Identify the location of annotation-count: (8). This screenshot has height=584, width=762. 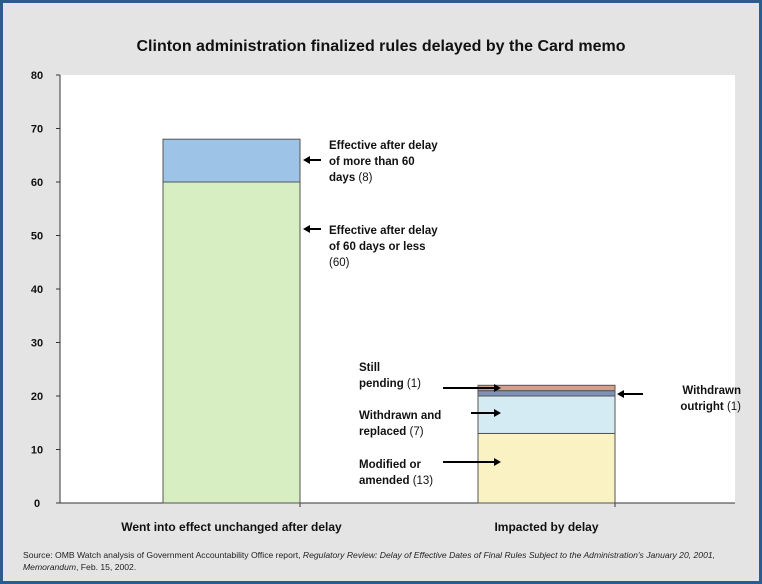
(365, 178).